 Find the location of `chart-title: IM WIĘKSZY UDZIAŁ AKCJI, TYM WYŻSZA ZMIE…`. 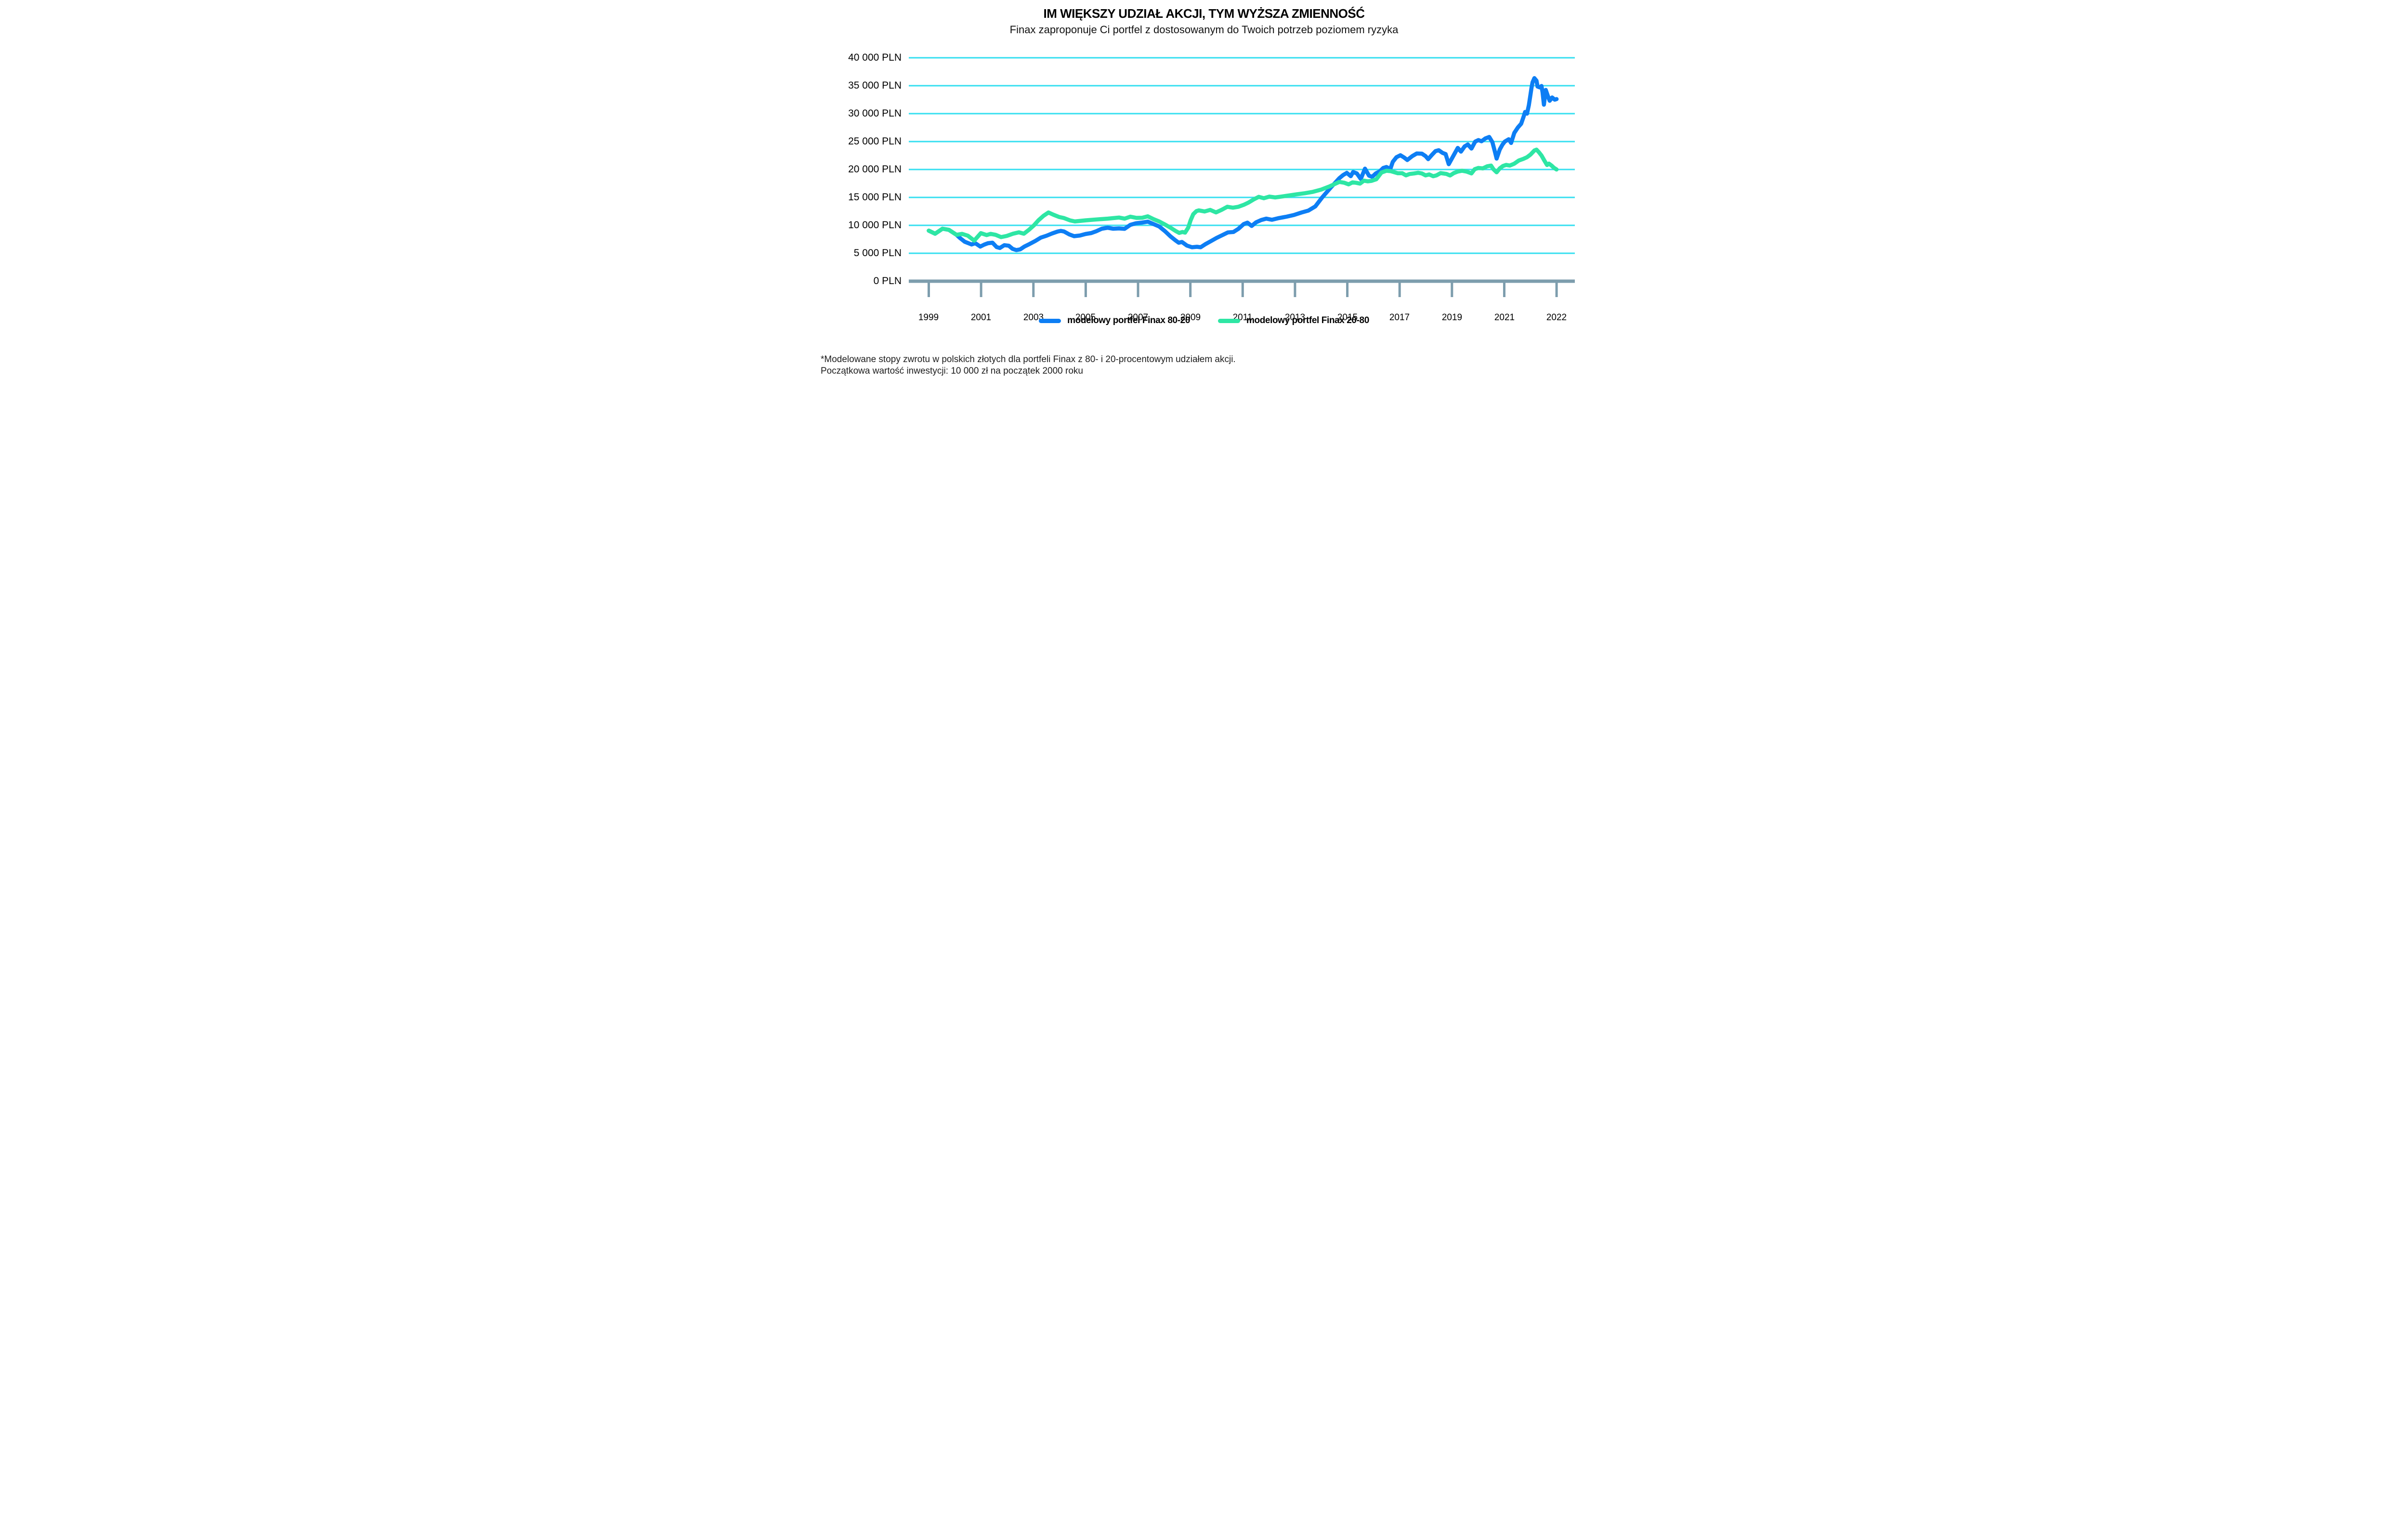

chart-title: IM WIĘKSZY UDZIAŁ AKCJI, TYM WYŻSZA ZMIE… is located at coordinates (1204, 13).